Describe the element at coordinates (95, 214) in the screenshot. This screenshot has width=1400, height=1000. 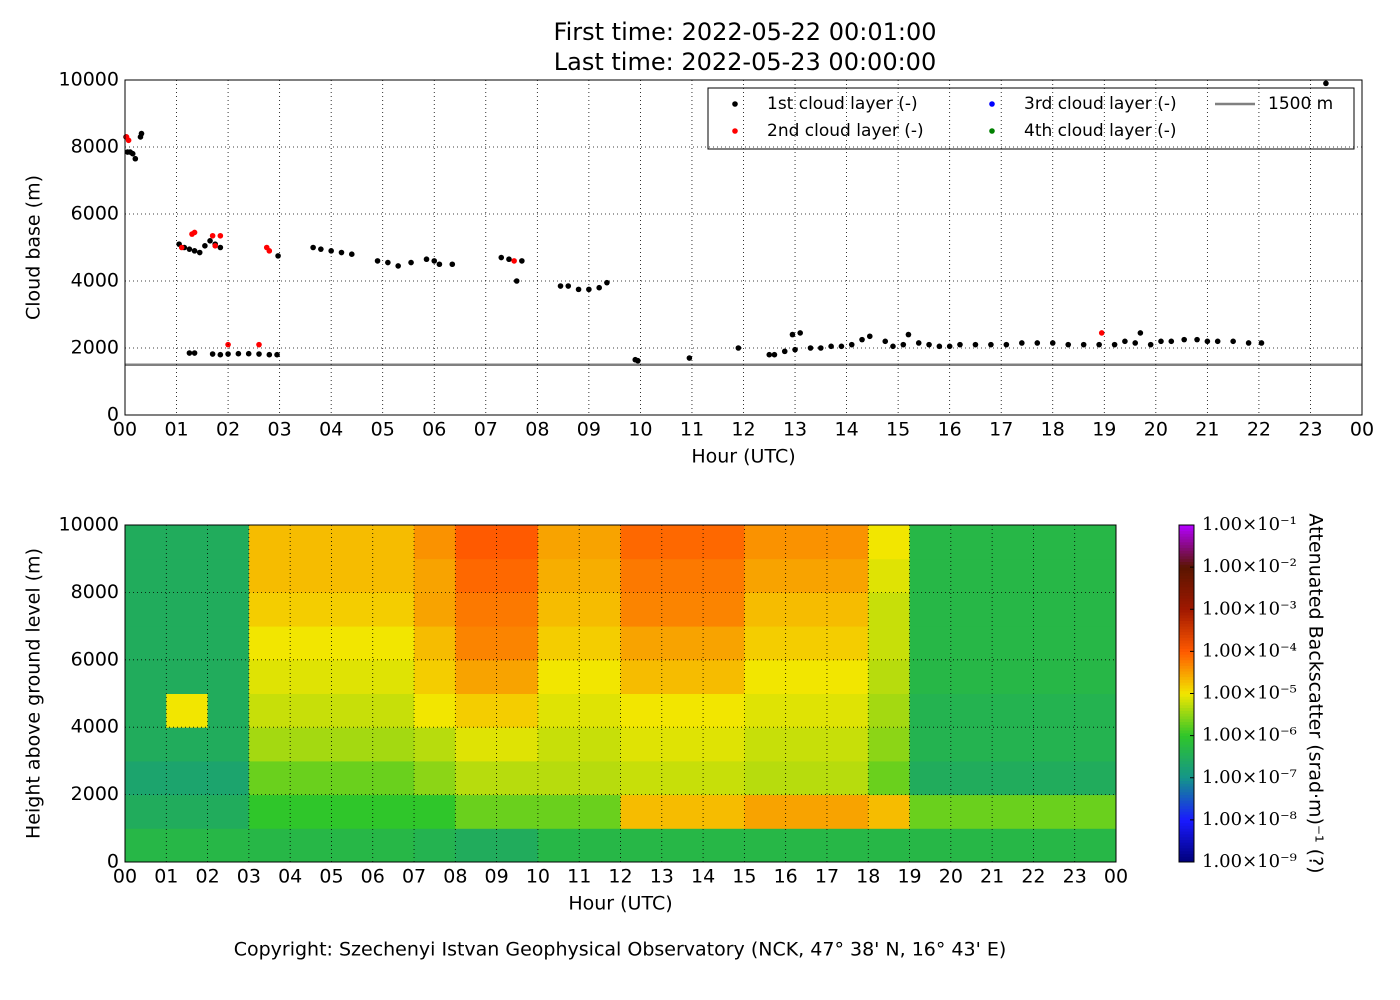
I see `y-tick-label: 6000` at that location.